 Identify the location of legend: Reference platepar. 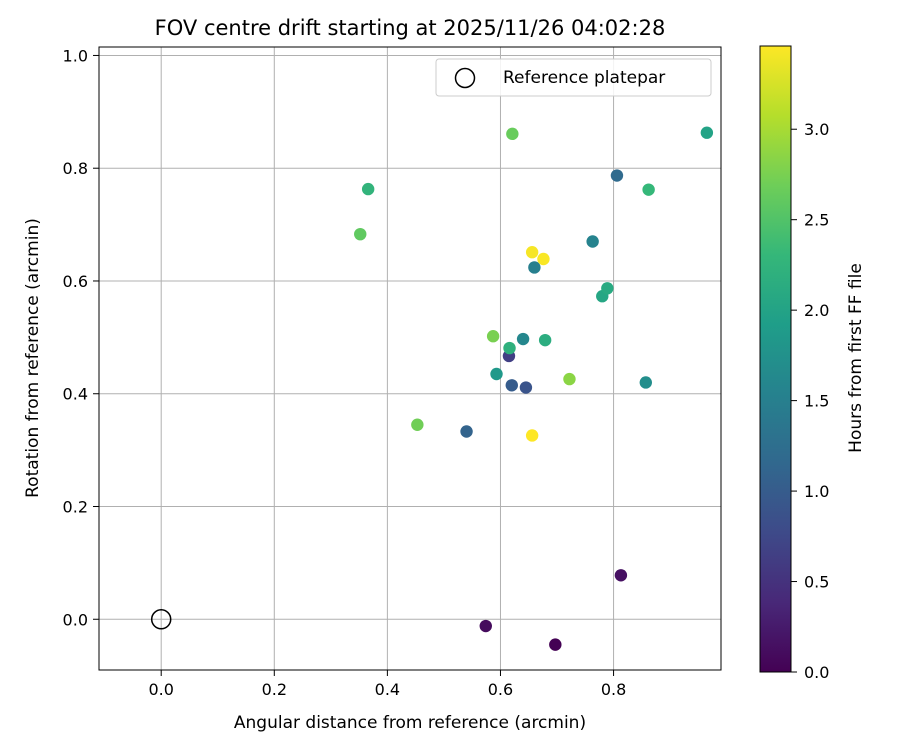
(573, 77).